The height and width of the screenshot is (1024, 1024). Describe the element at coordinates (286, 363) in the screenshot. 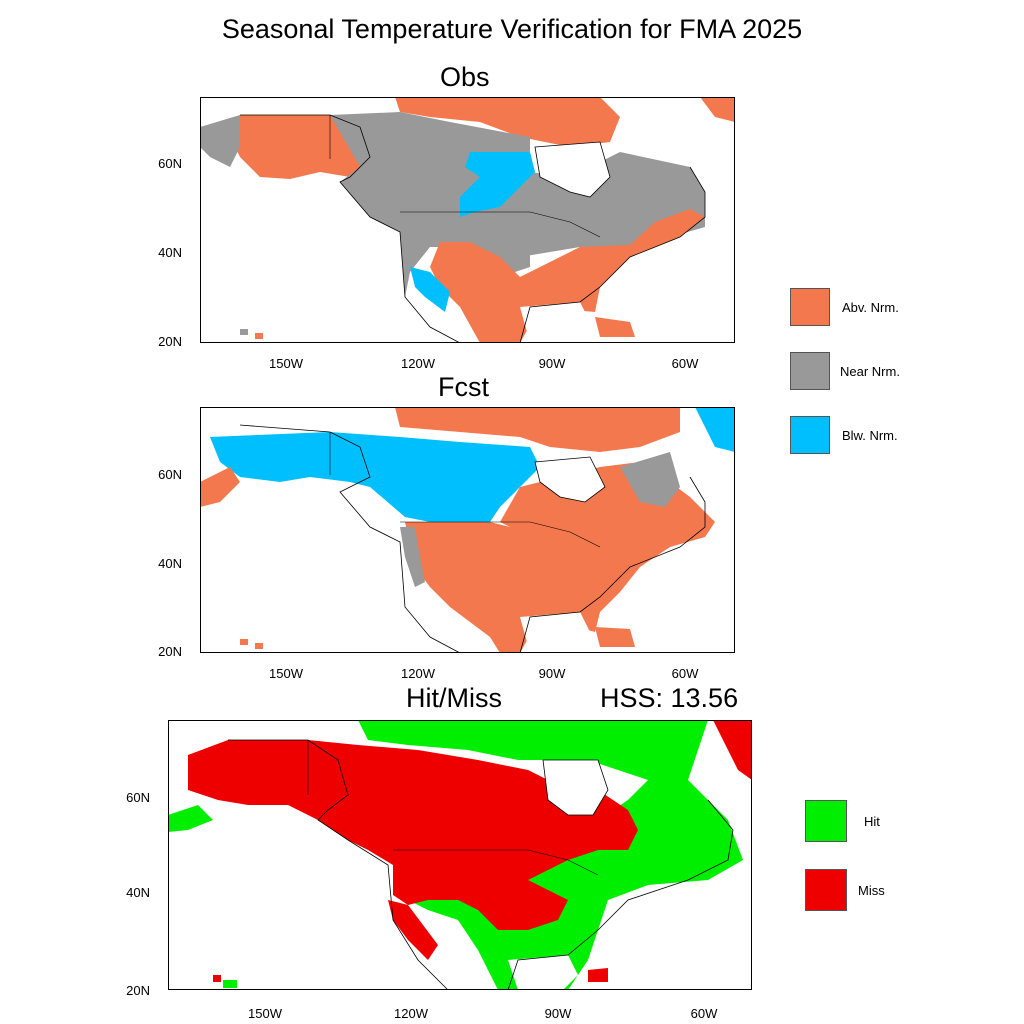

I see `obs-lon-label-150w: 150W` at that location.